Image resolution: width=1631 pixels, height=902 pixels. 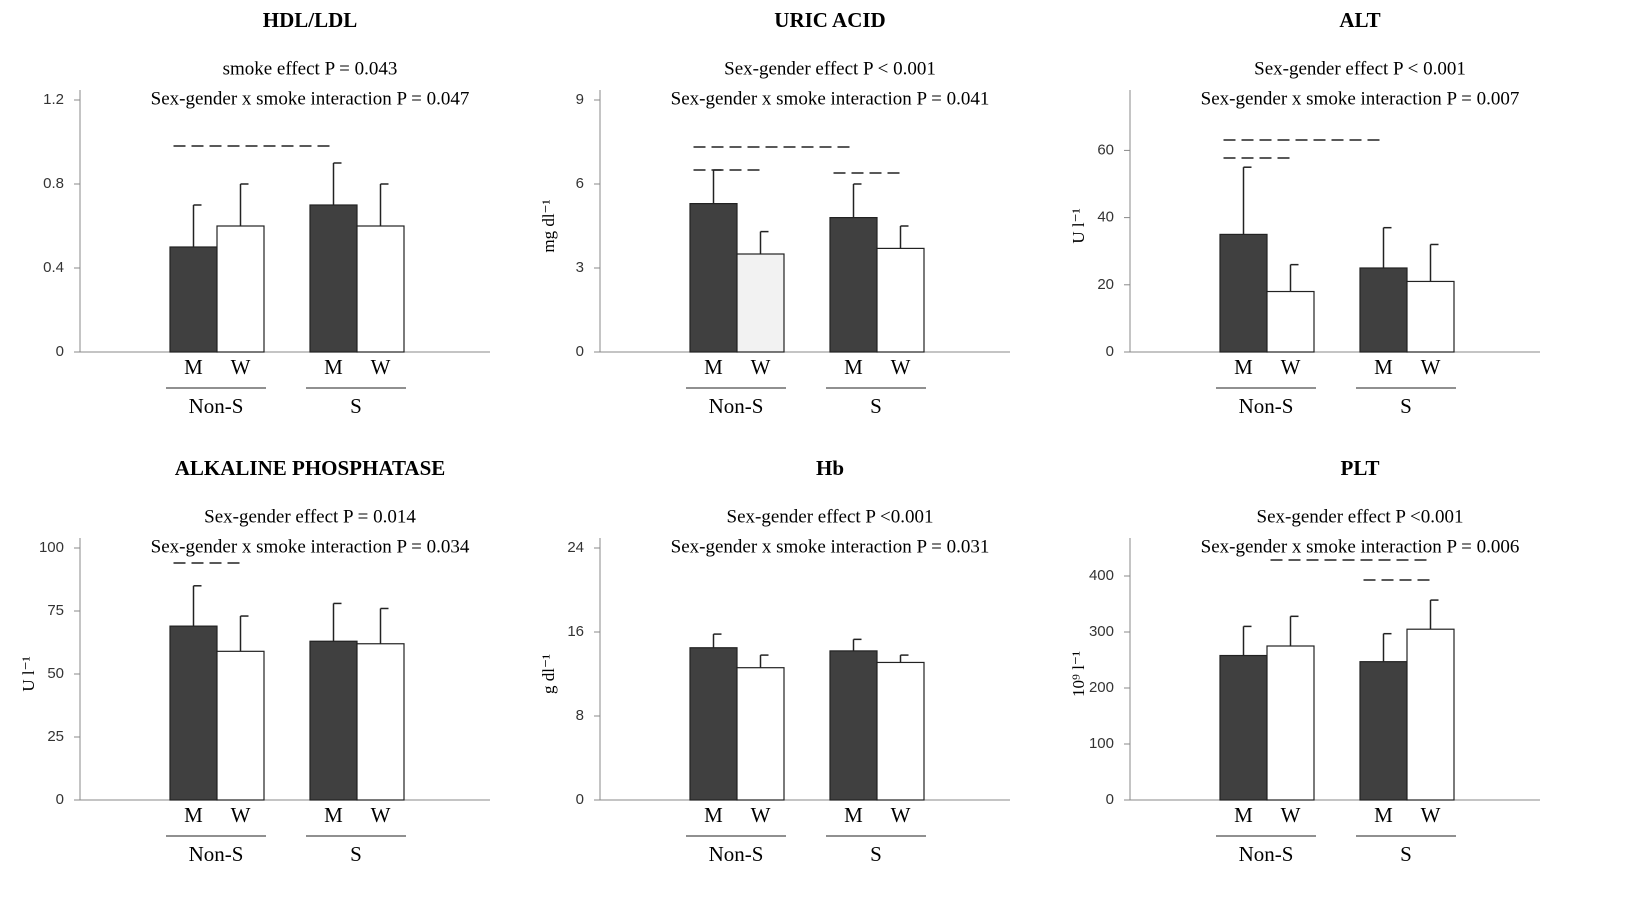 What do you see at coordinates (310, 468) in the screenshot?
I see `chart-title: ALKALINE PHOSPHATASE` at bounding box center [310, 468].